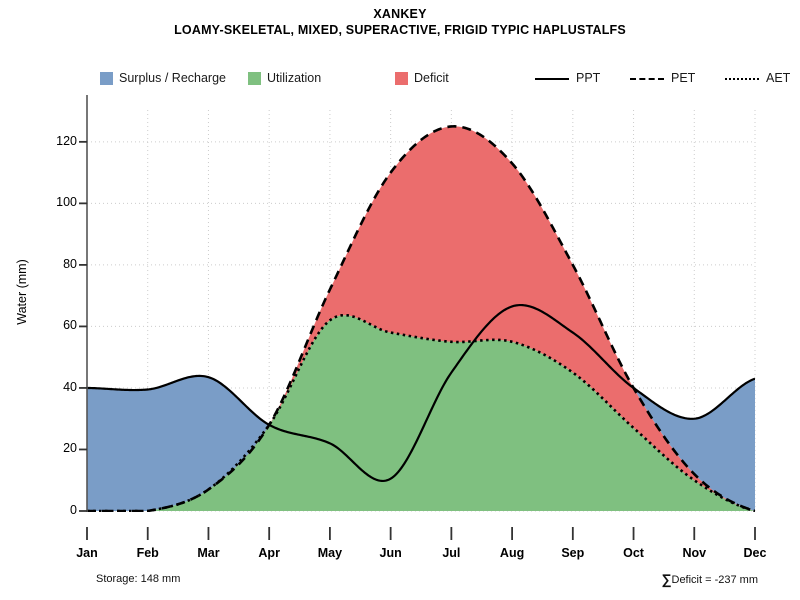 This screenshot has width=800, height=600. Describe the element at coordinates (269, 553) in the screenshot. I see `x-tick-label: Apr` at that location.